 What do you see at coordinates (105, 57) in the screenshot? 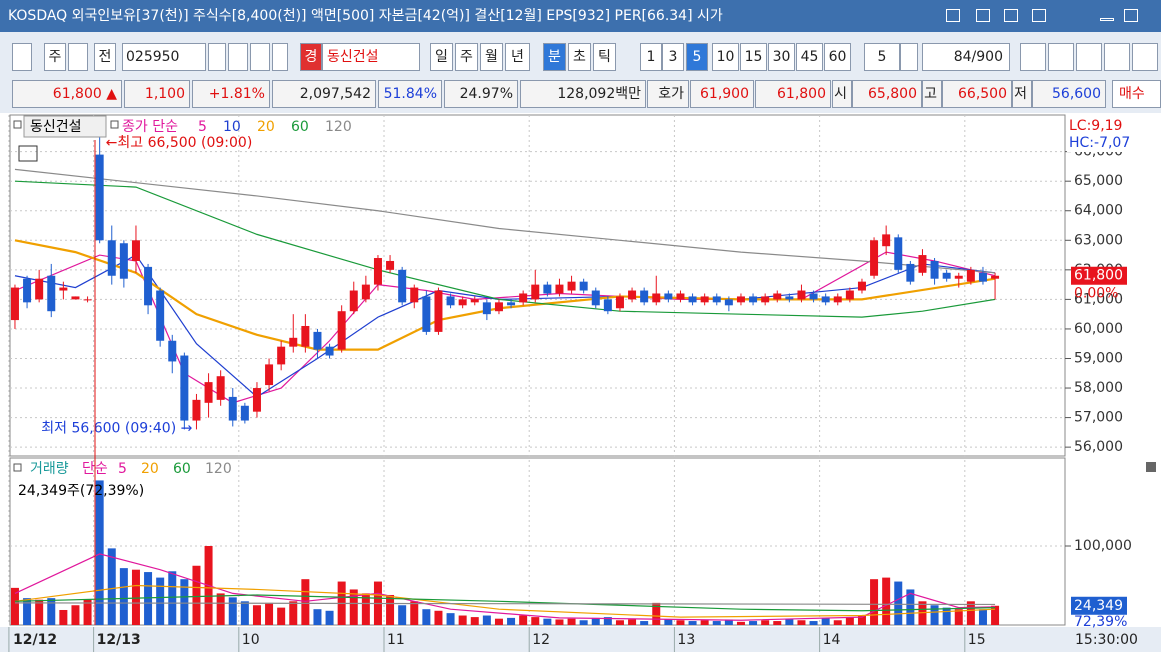
I see `prev: 전` at bounding box center [105, 57].